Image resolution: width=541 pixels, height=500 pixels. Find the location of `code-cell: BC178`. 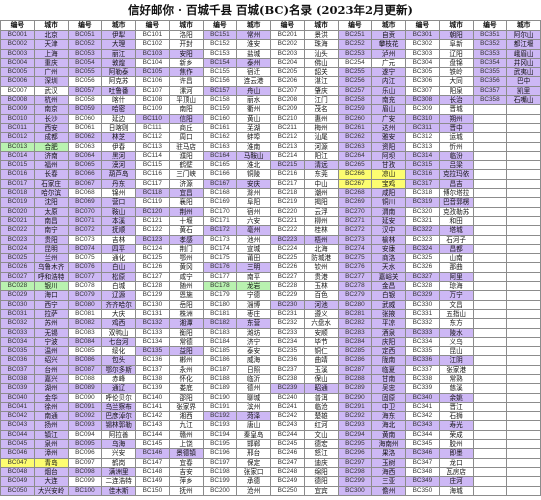

code-cell: BC178 is located at coordinates (220, 286).